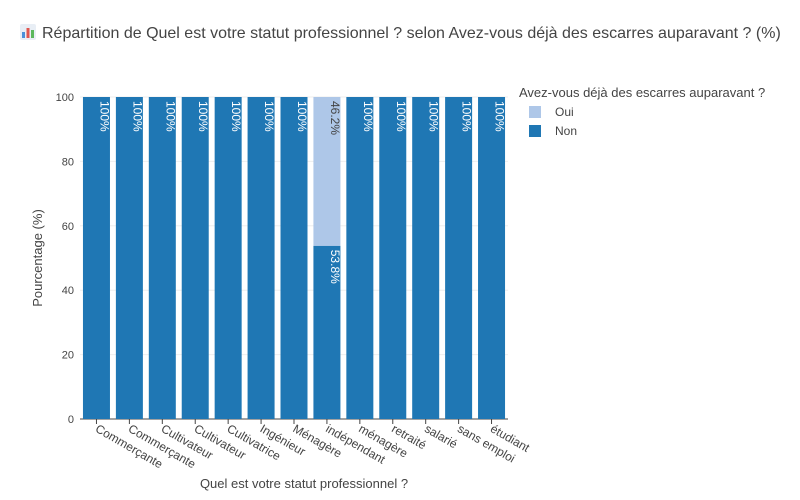 This screenshot has width=800, height=500. What do you see at coordinates (68, 162) in the screenshot?
I see `y-tick-label: 80` at bounding box center [68, 162].